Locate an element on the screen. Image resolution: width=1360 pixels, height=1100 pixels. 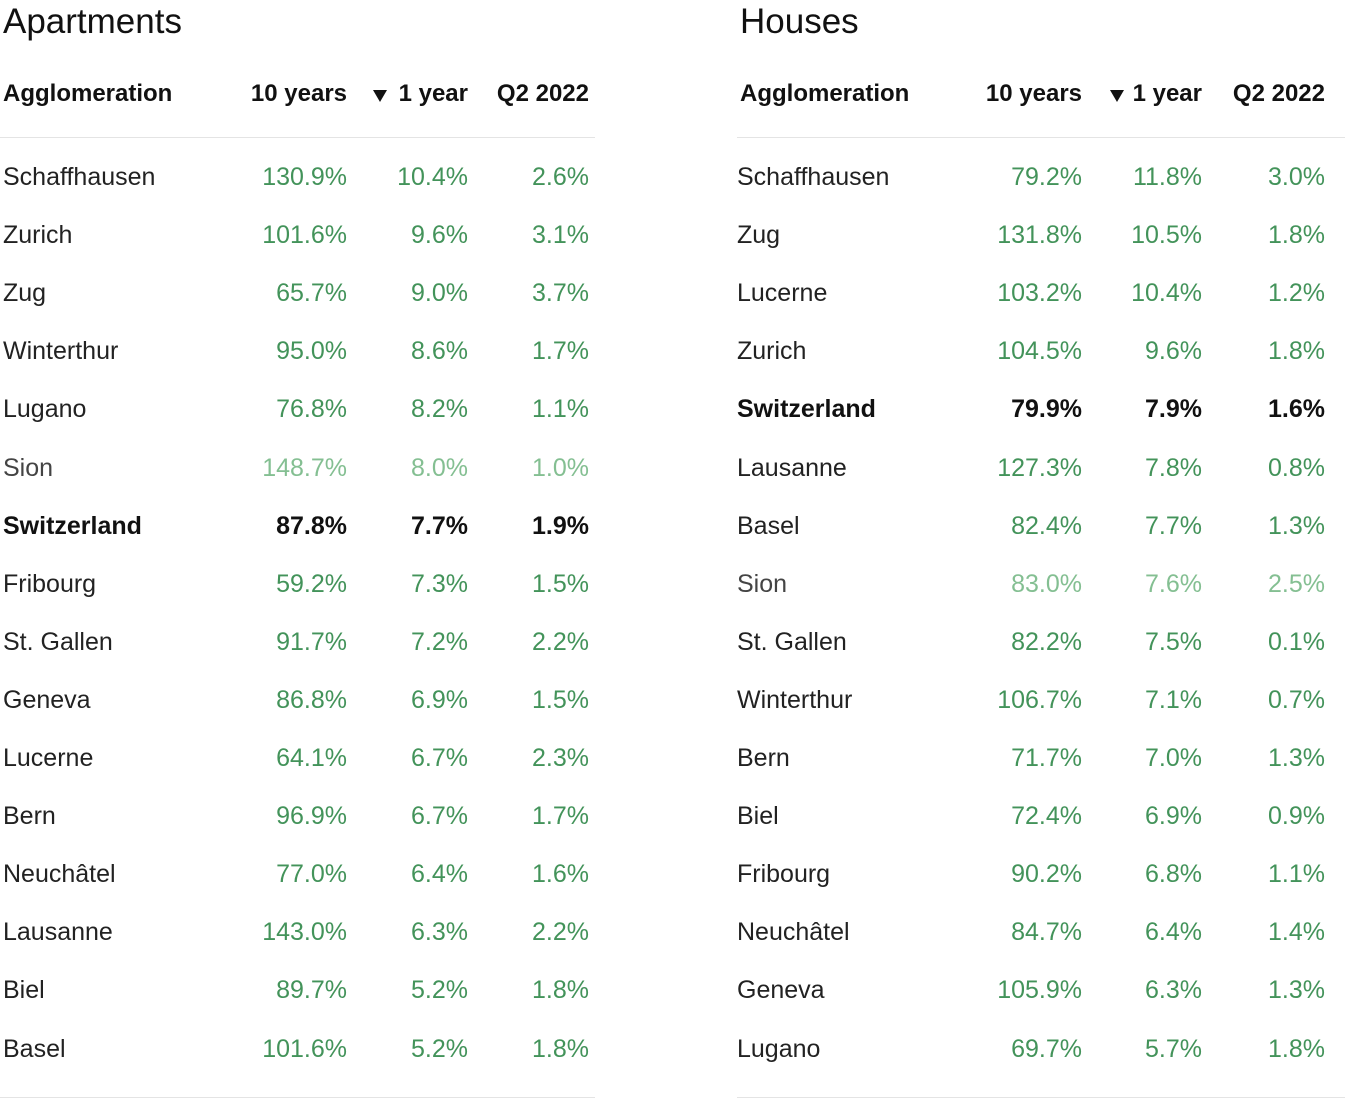
percent-cell: 3.7% is located at coordinates (560, 293).